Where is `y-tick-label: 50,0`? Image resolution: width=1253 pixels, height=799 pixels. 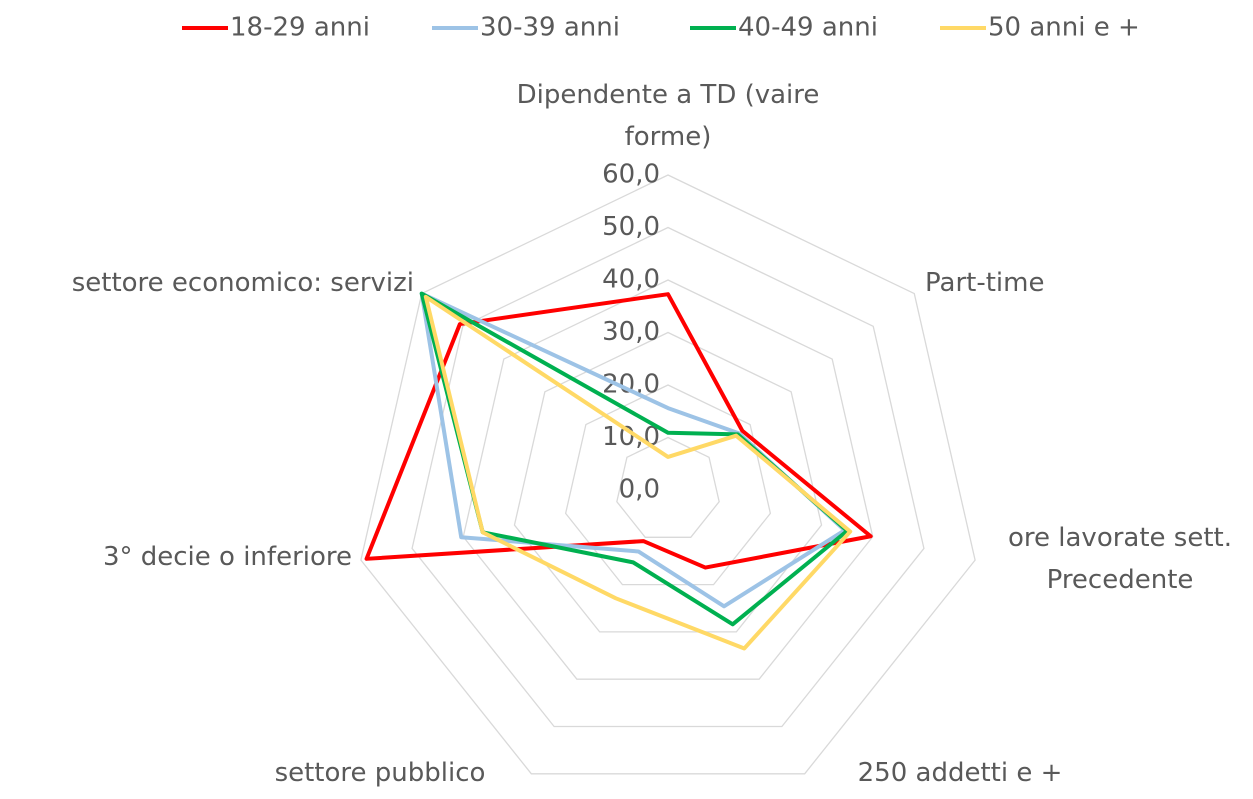 y-tick-label: 50,0 is located at coordinates (631, 227).